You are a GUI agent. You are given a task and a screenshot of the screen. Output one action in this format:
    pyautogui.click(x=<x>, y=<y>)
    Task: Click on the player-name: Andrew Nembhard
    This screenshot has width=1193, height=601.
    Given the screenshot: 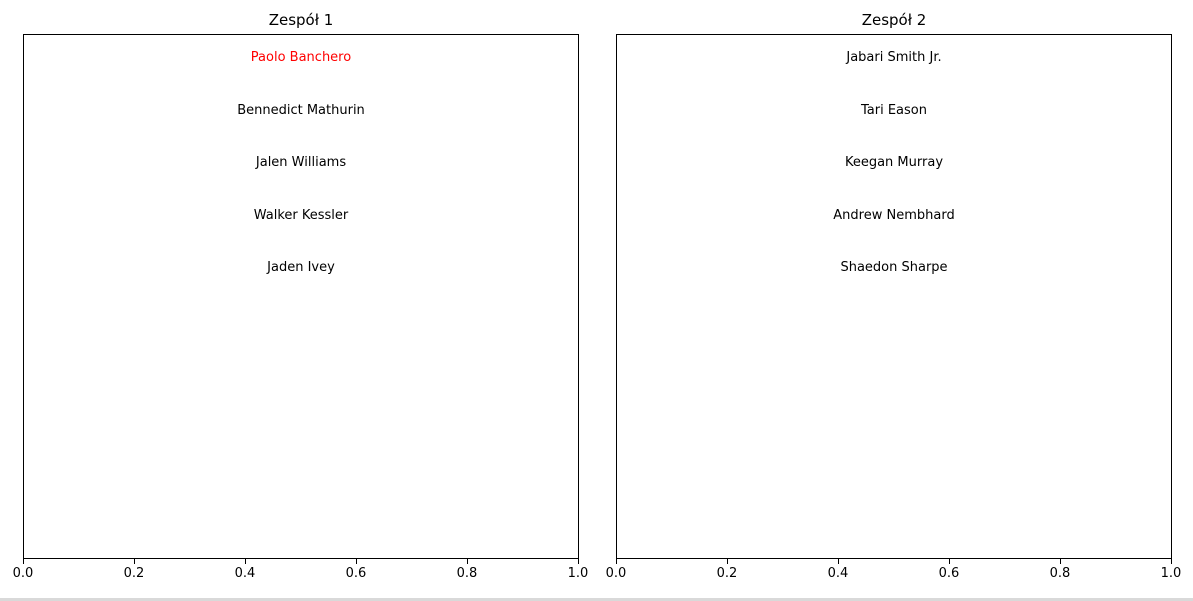 What is the action you would take?
    pyautogui.click(x=894, y=215)
    